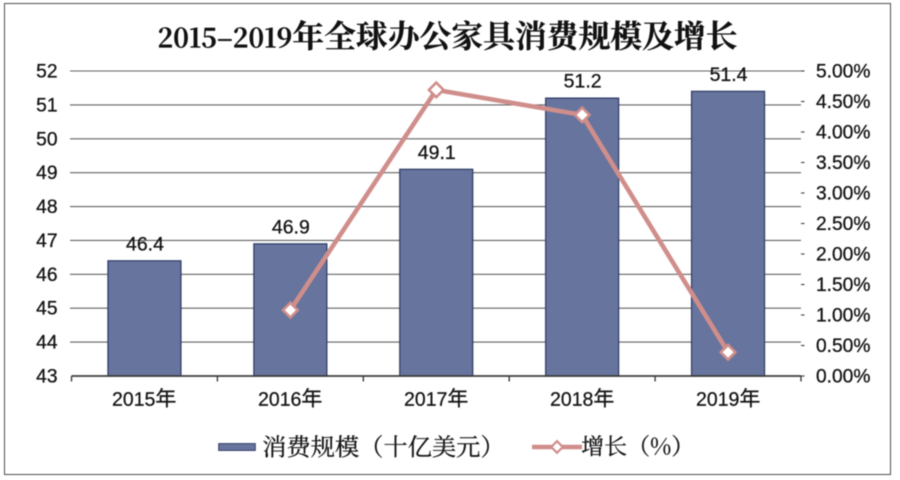  I want to click on x-axis-label-2015, so click(144, 397).